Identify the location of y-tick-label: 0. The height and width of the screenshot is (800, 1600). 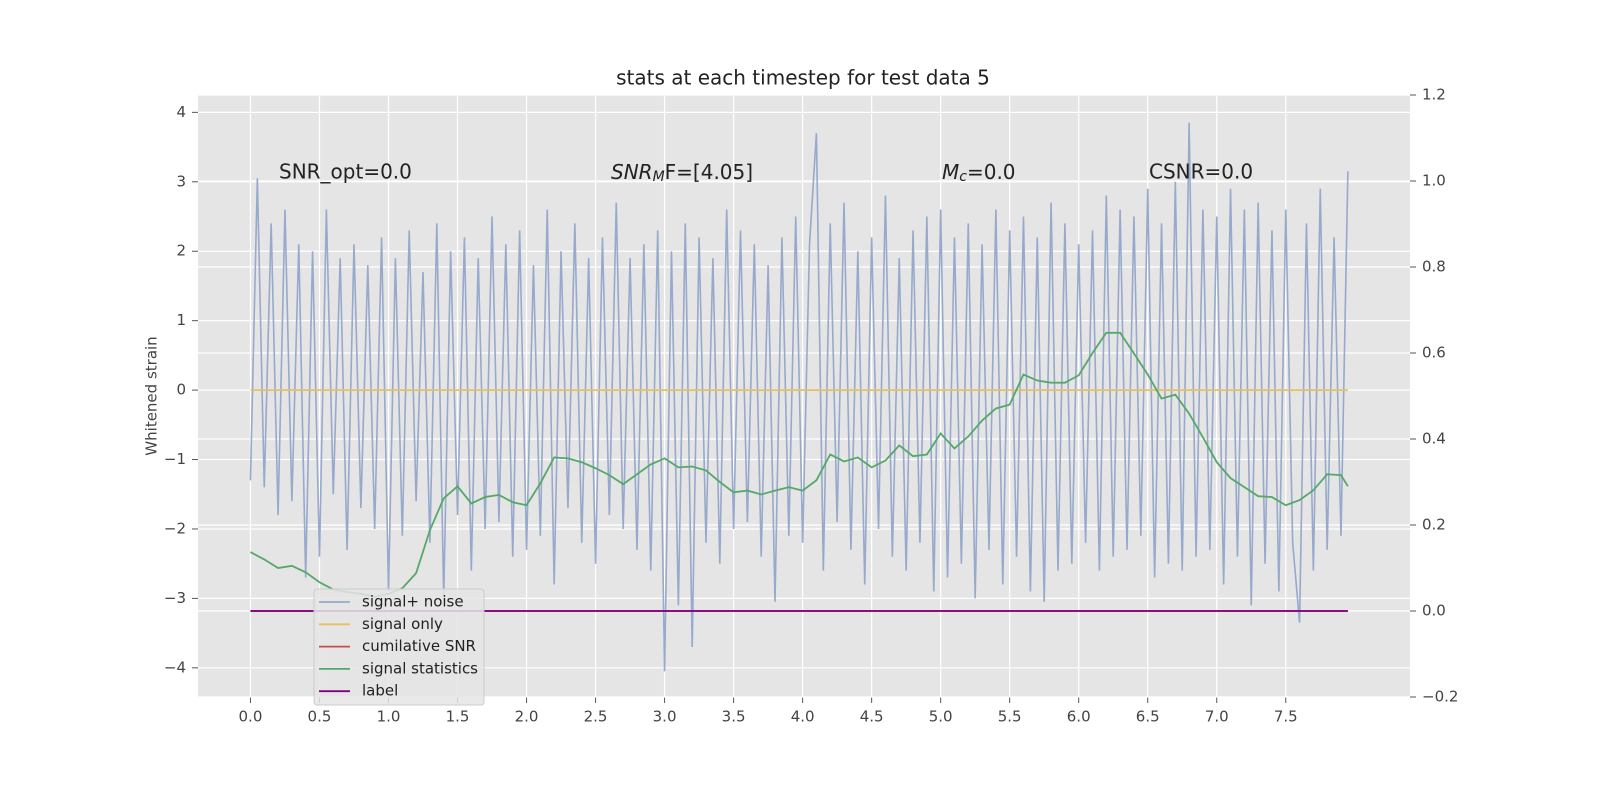
(181, 390).